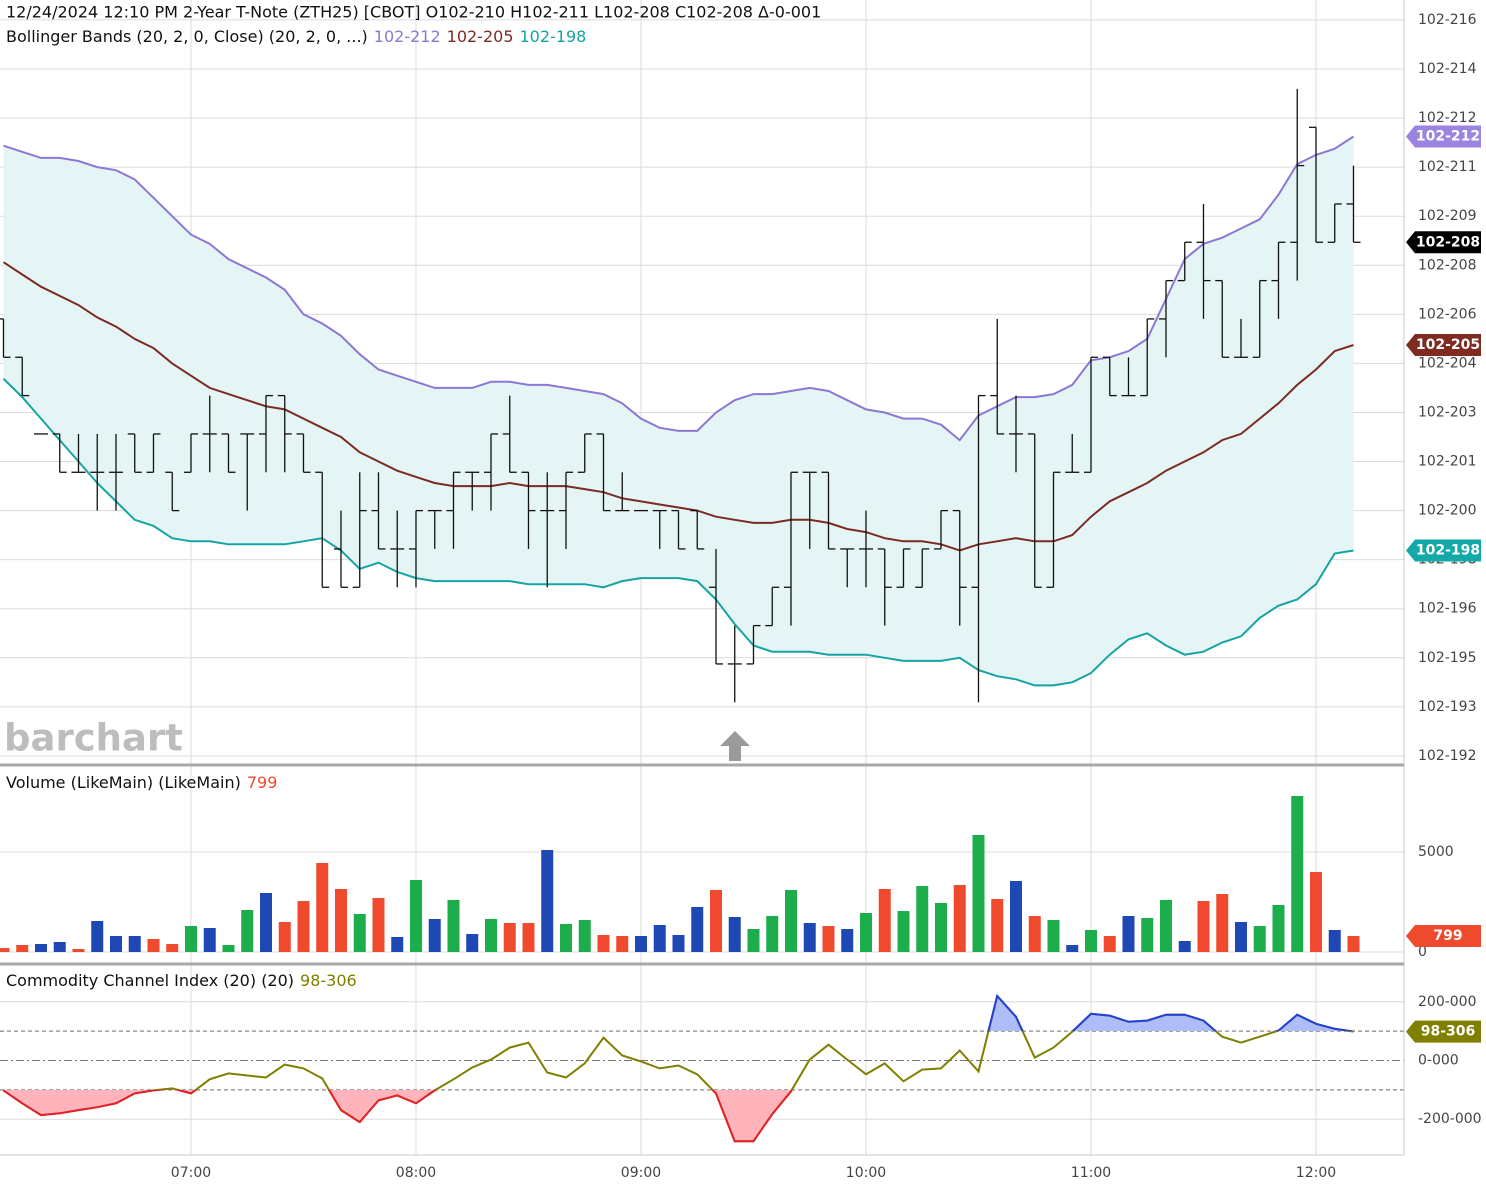 The image size is (1486, 1191). I want to click on x-tick-label: 09:00, so click(641, 1173).